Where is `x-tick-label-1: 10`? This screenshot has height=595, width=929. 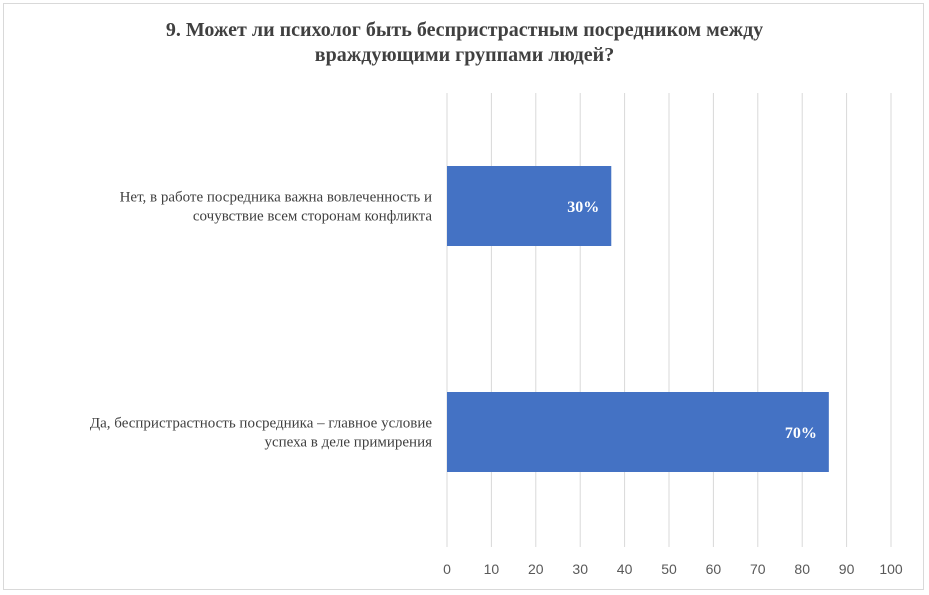 x-tick-label-1: 10 is located at coordinates (492, 569).